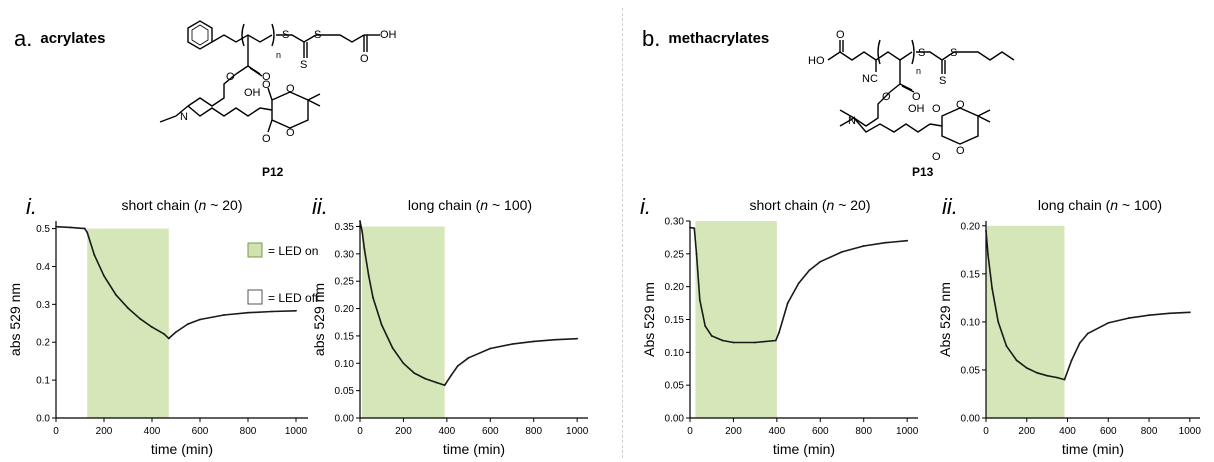 Image resolution: width=1214 pixels, height=462 pixels. What do you see at coordinates (960, 151) in the screenshot?
I see `atom-o14: O` at bounding box center [960, 151].